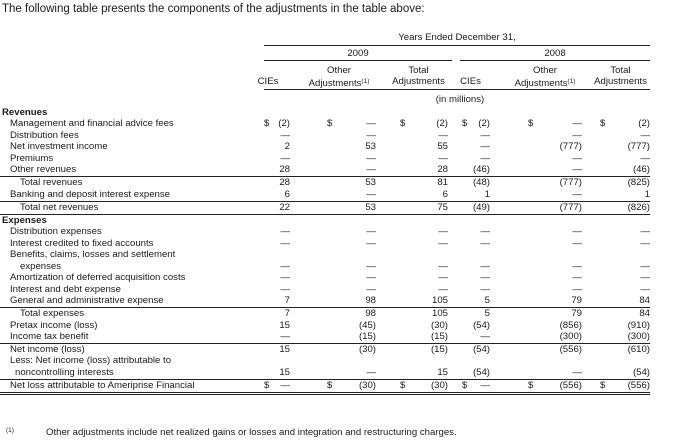 The width and height of the screenshot is (680, 446). Describe the element at coordinates (90, 194) in the screenshot. I see `row-label: Banking and deposit interest expense` at that location.